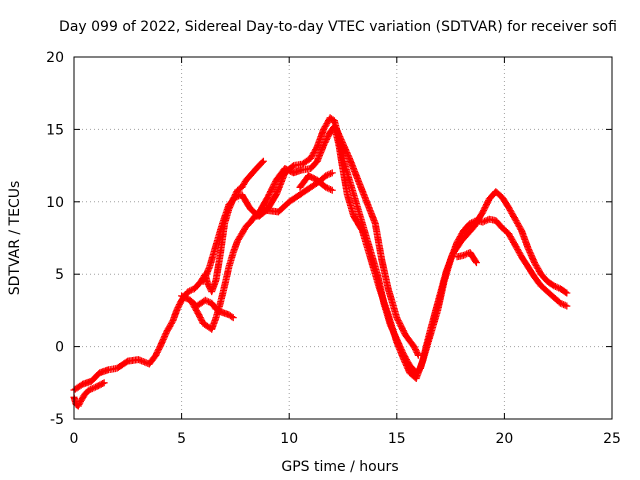  I want to click on series-track-H, so click(466, 258).